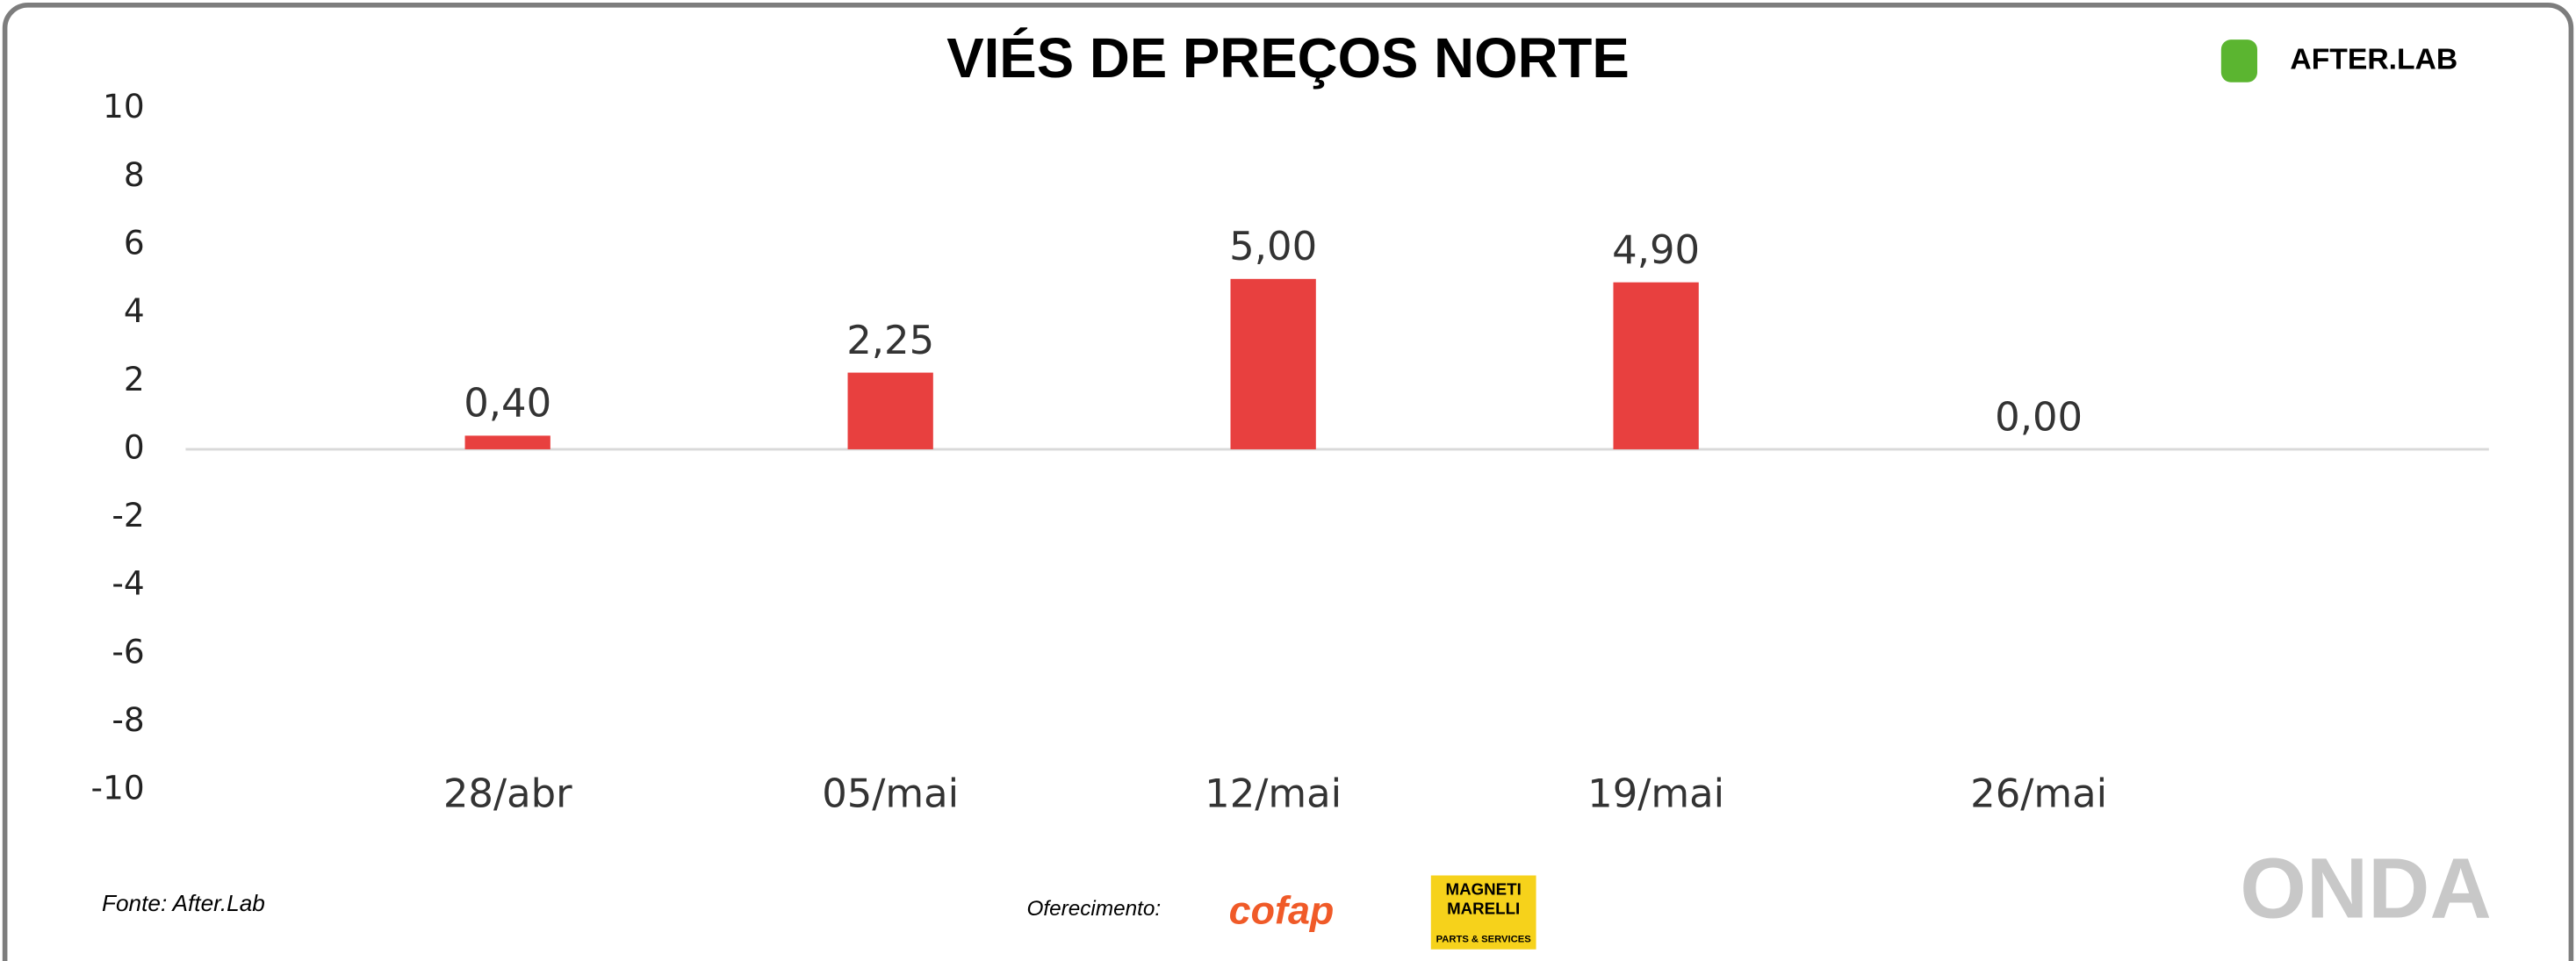 The image size is (2576, 961). I want to click on y-tick-label: -8, so click(128, 719).